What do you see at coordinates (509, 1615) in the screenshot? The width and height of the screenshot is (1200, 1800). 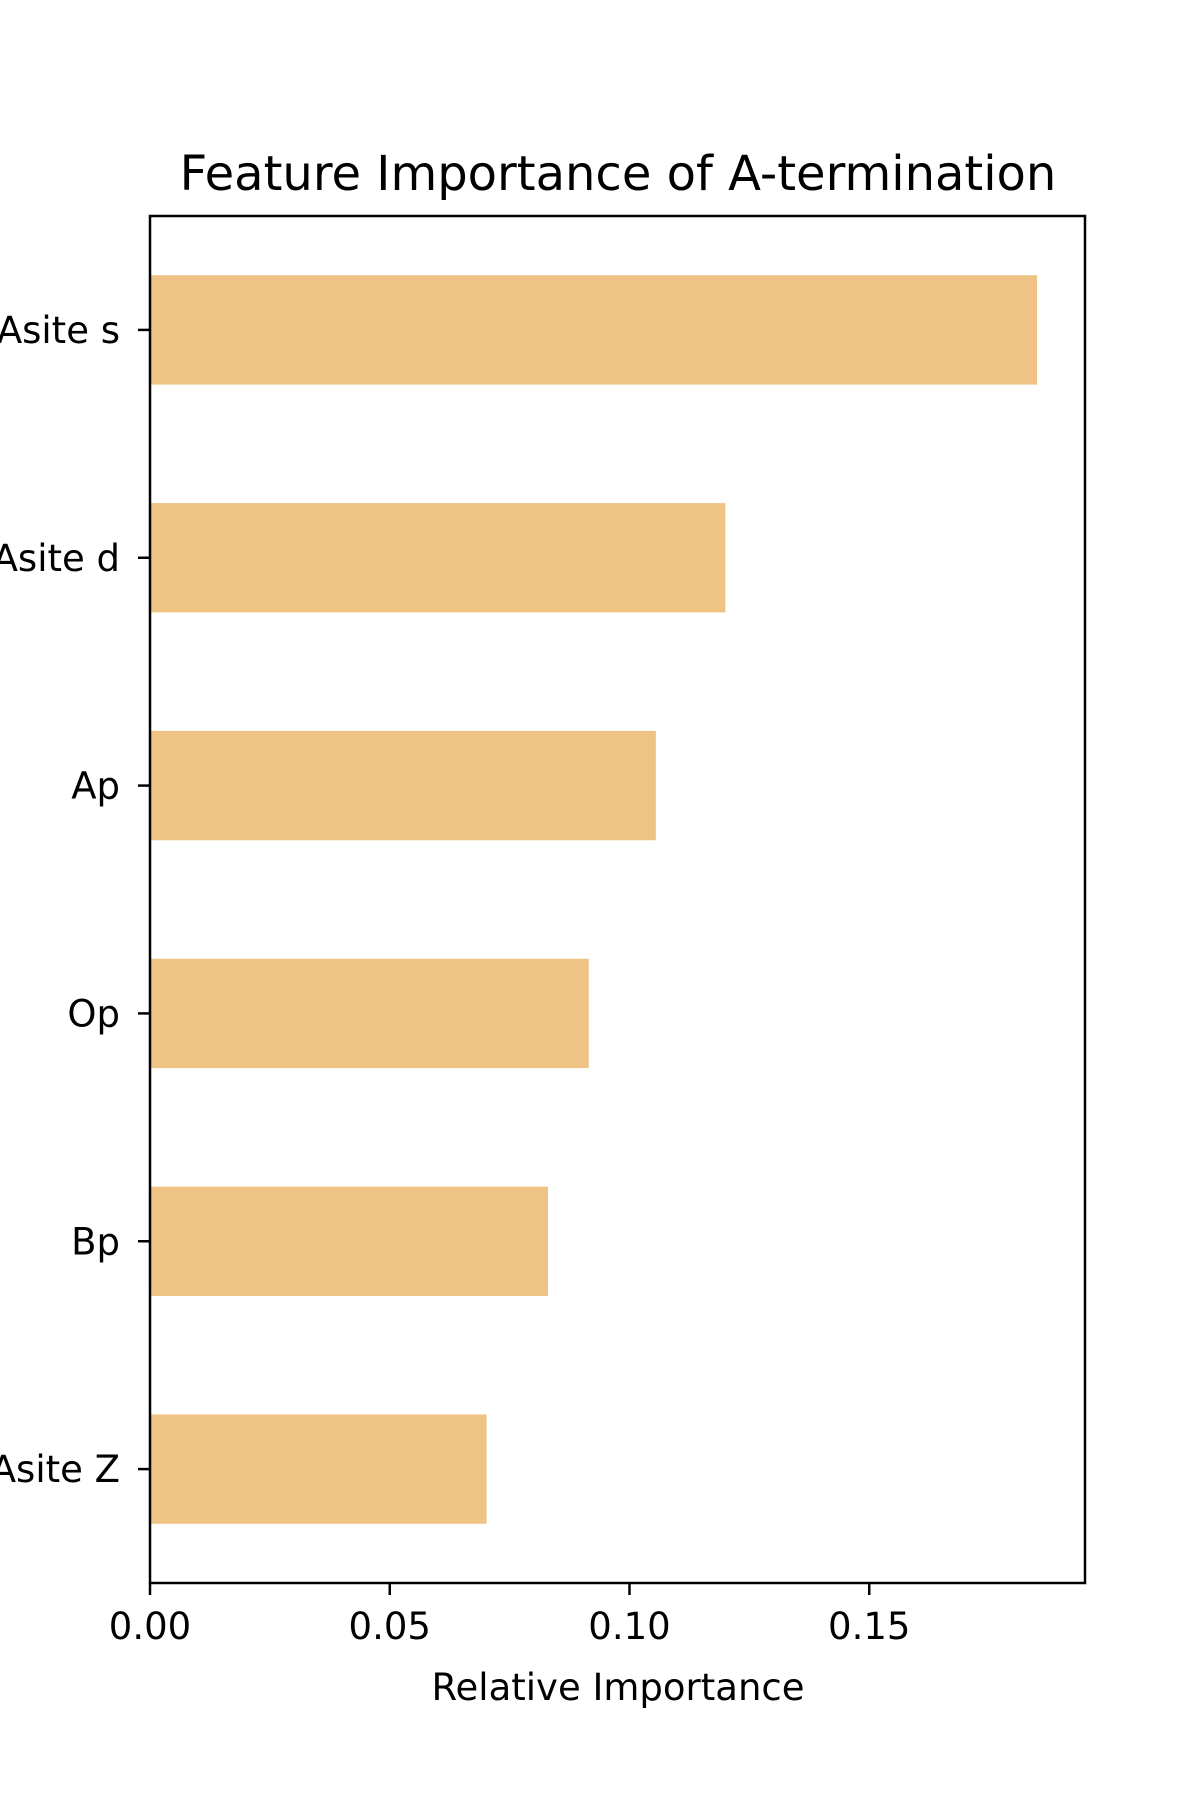 I see `x-axis: 0.00 0.05 0.10 0.15` at bounding box center [509, 1615].